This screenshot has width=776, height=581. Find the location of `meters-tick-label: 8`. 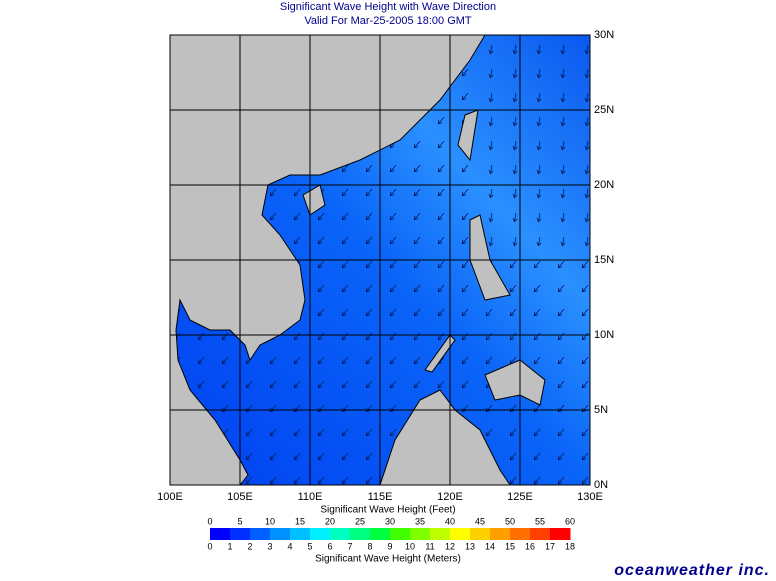

meters-tick-label: 8 is located at coordinates (369, 546).